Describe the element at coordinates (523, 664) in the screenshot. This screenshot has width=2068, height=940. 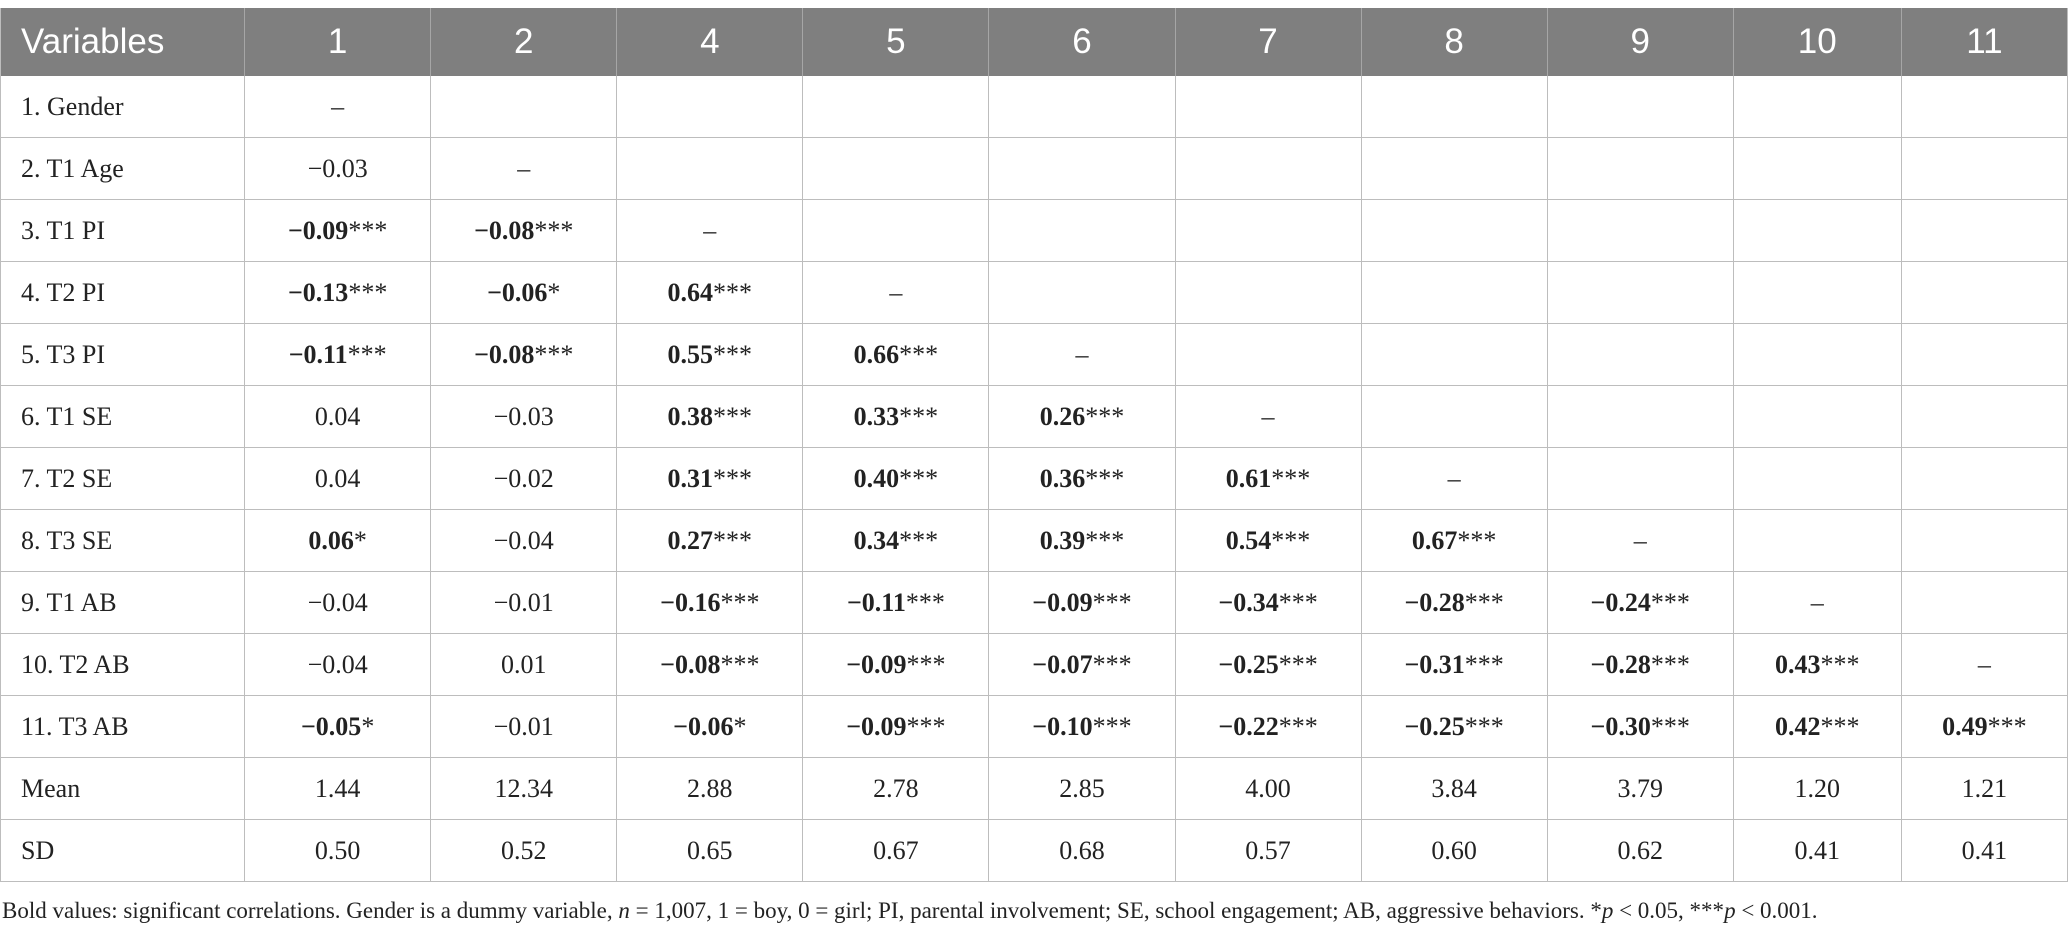
I see `cell-value: 0.01` at that location.